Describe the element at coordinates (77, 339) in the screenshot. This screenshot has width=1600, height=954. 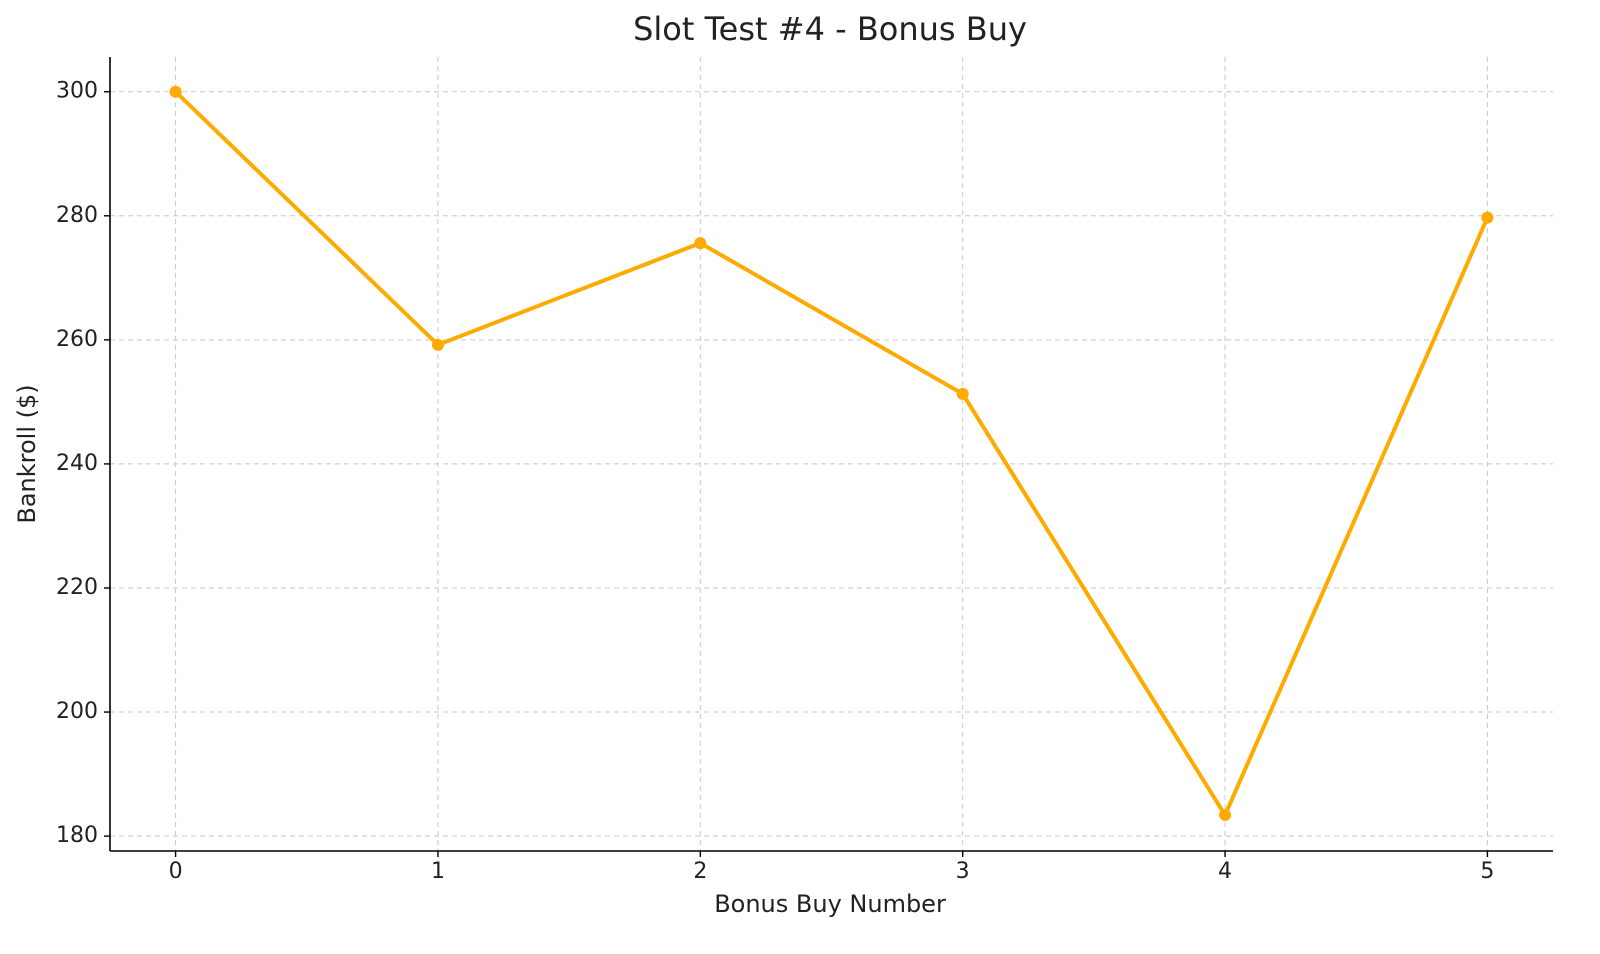
I see `y-tick-label: 260` at that location.